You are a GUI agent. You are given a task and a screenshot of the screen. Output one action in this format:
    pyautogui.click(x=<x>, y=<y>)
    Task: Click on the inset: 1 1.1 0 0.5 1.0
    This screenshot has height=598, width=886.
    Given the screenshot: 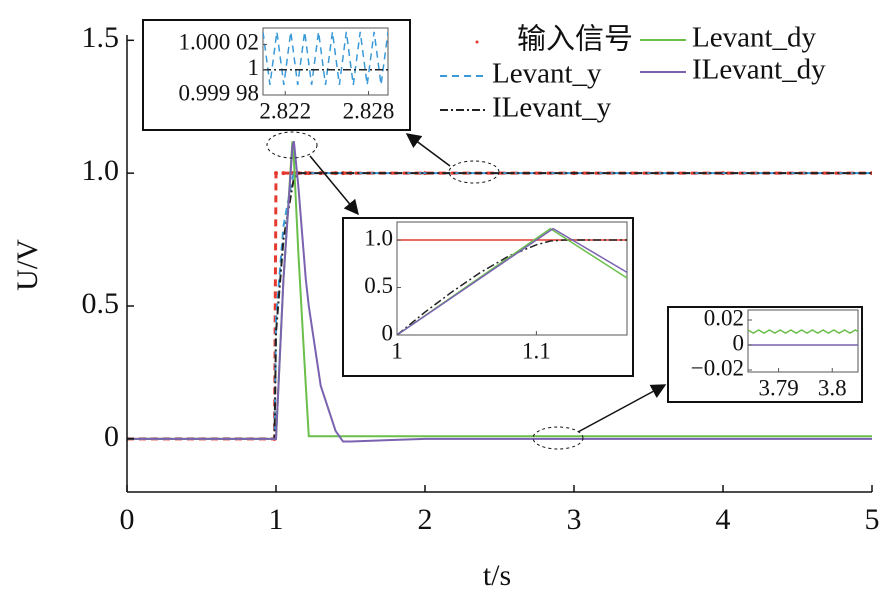 What is the action you would take?
    pyautogui.click(x=496, y=292)
    